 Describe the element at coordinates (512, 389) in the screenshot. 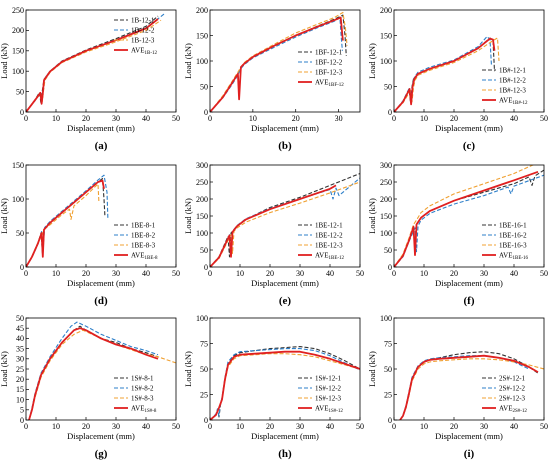

I see `legend-label: 2S#-12-2` at that location.